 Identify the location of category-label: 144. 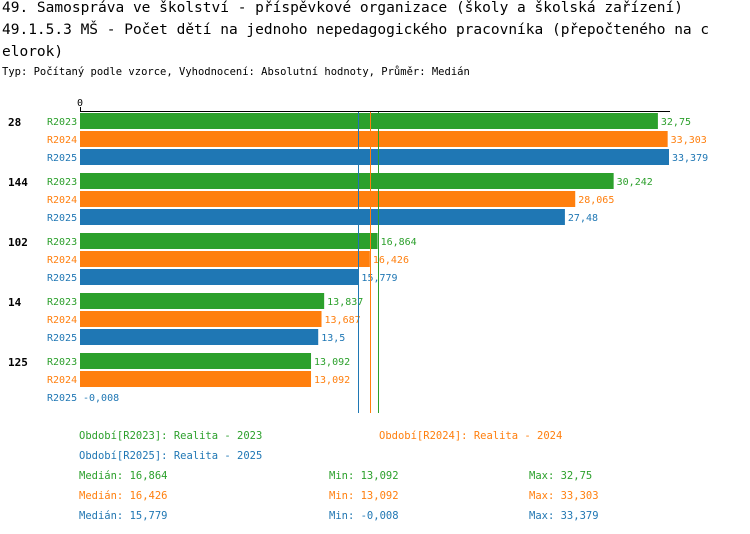
(18, 182).